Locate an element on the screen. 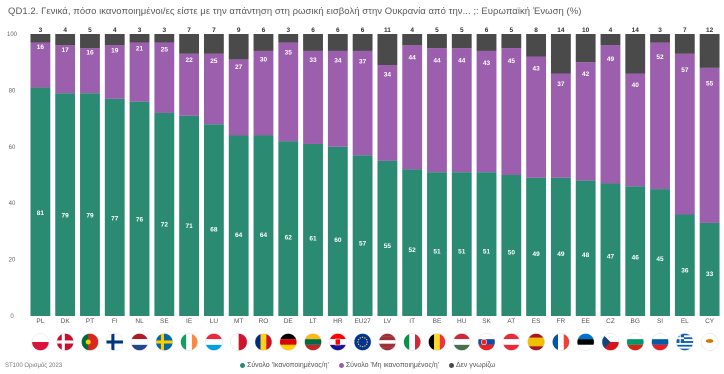 The width and height of the screenshot is (724, 374). data-label: 68 is located at coordinates (214, 230).